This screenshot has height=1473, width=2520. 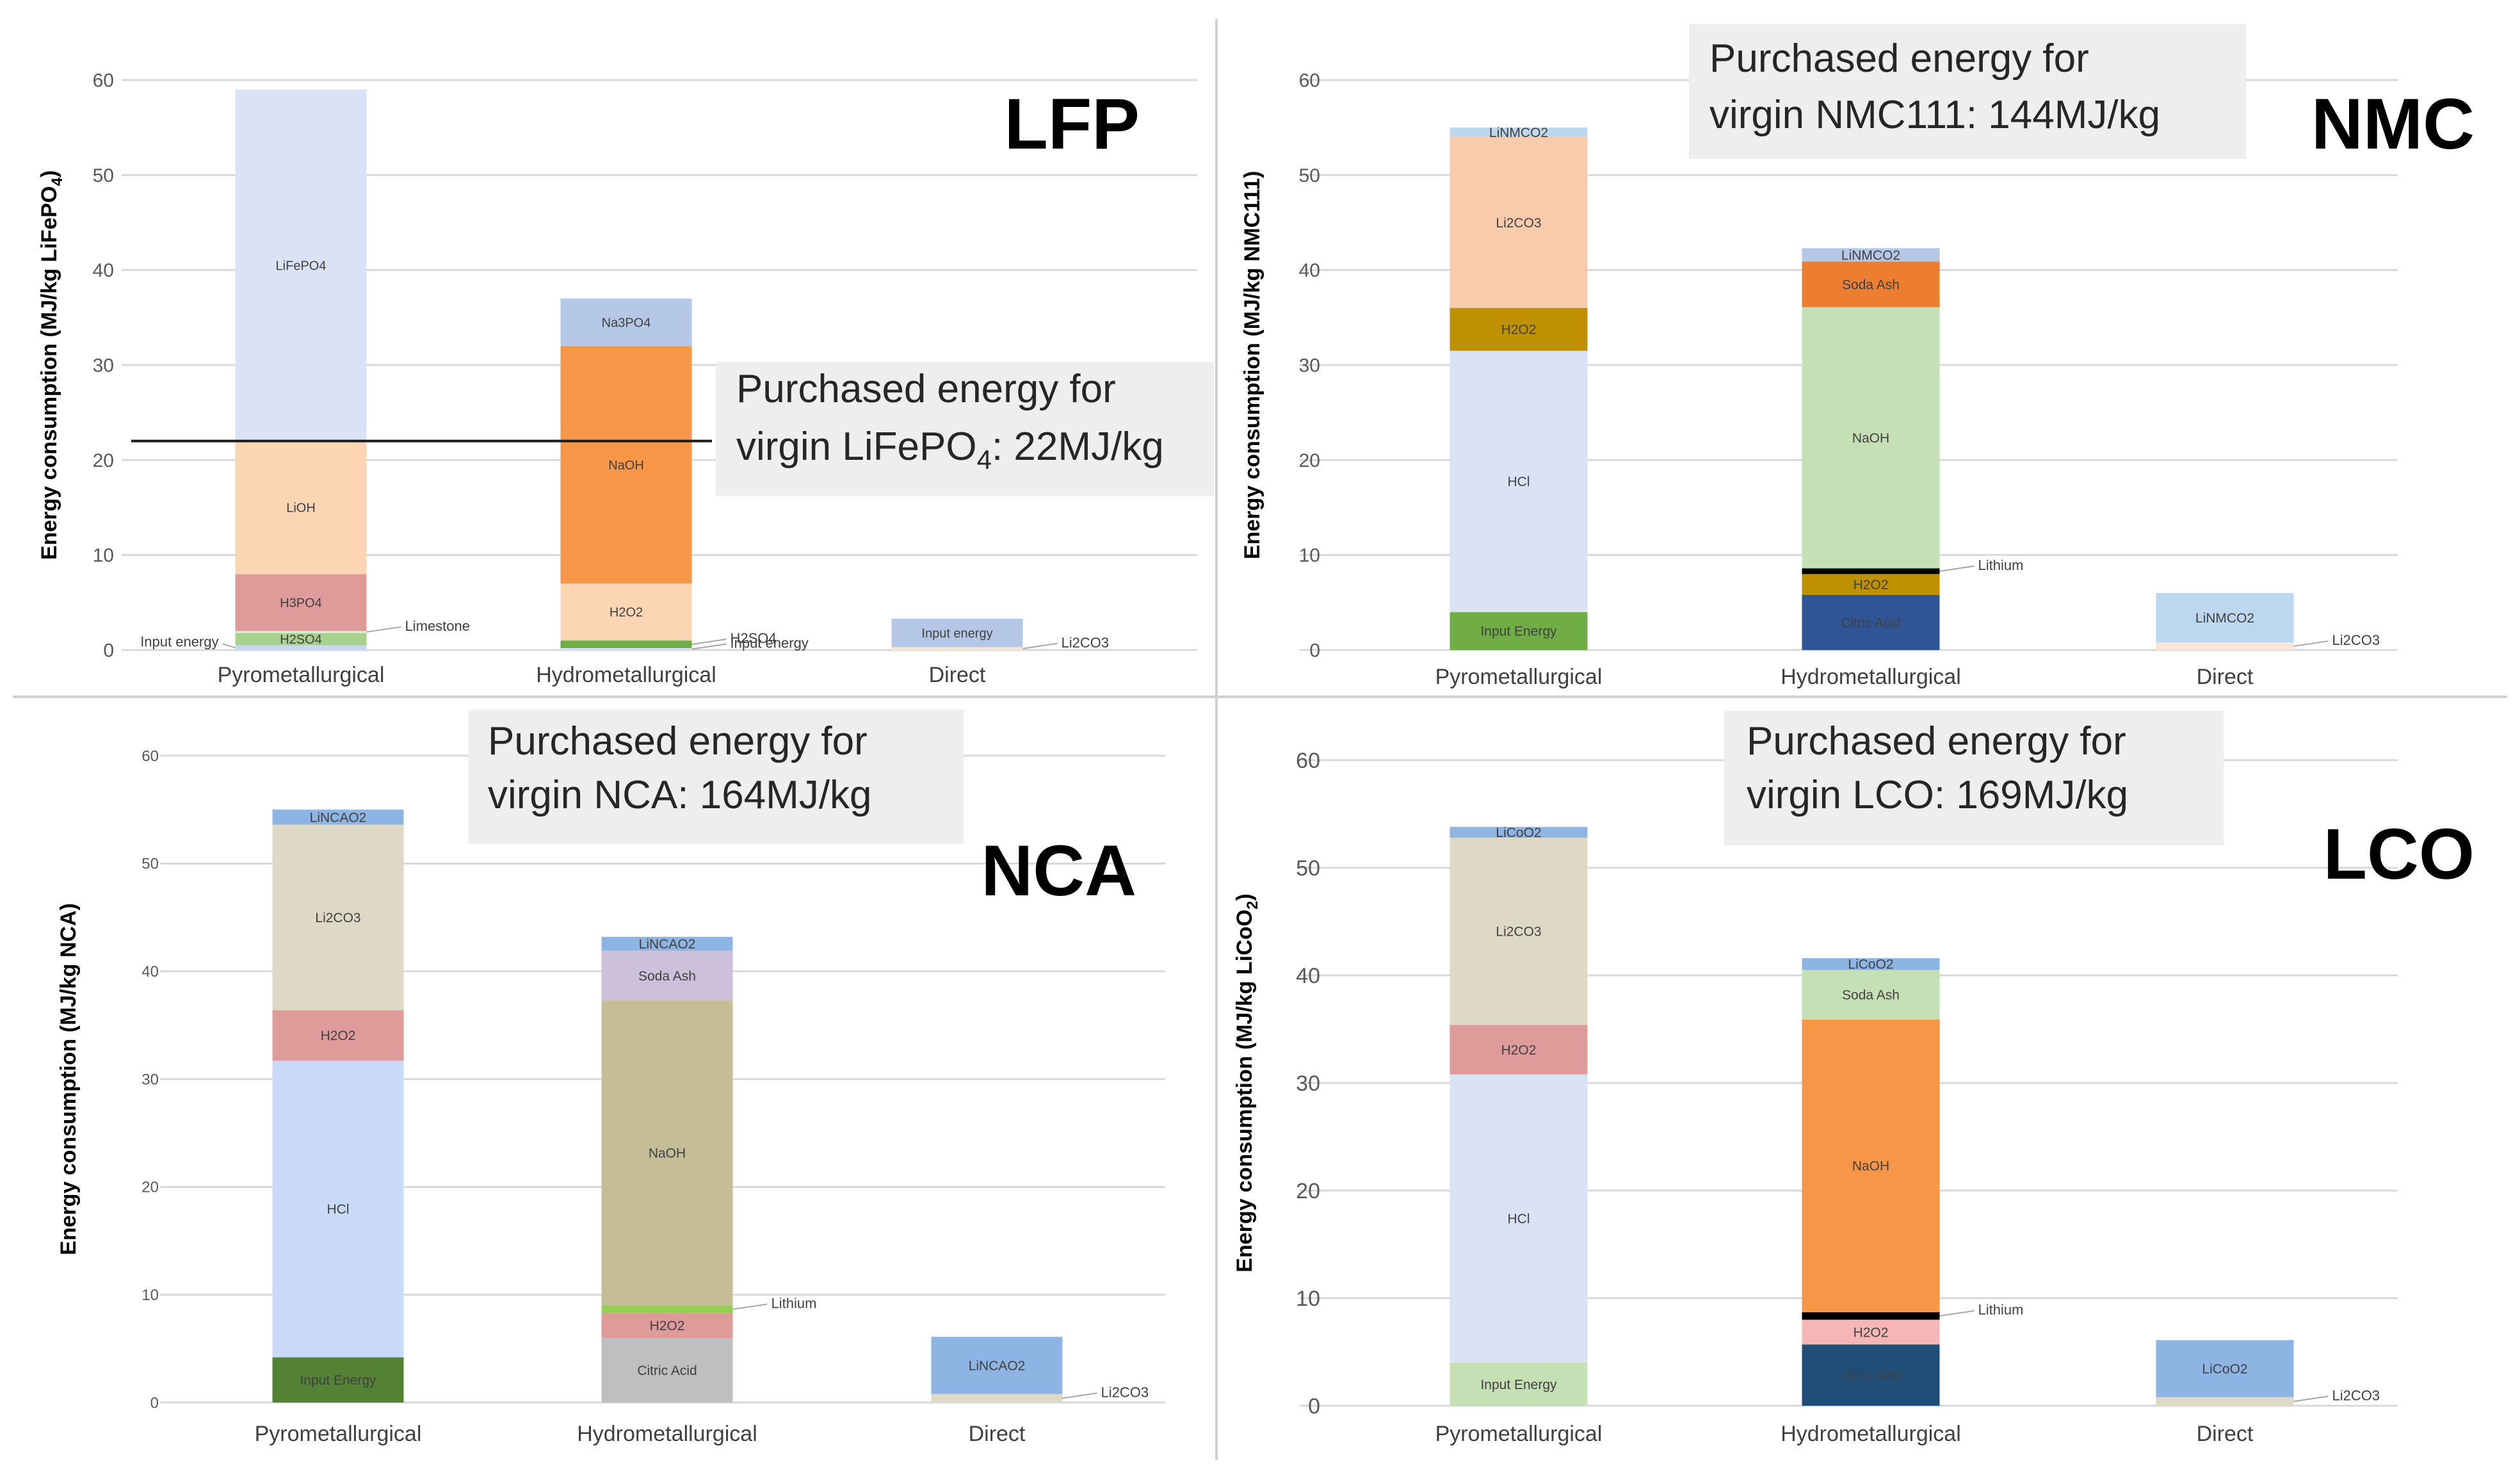 What do you see at coordinates (667, 944) in the screenshot?
I see `bar-segment-lincao2` at bounding box center [667, 944].